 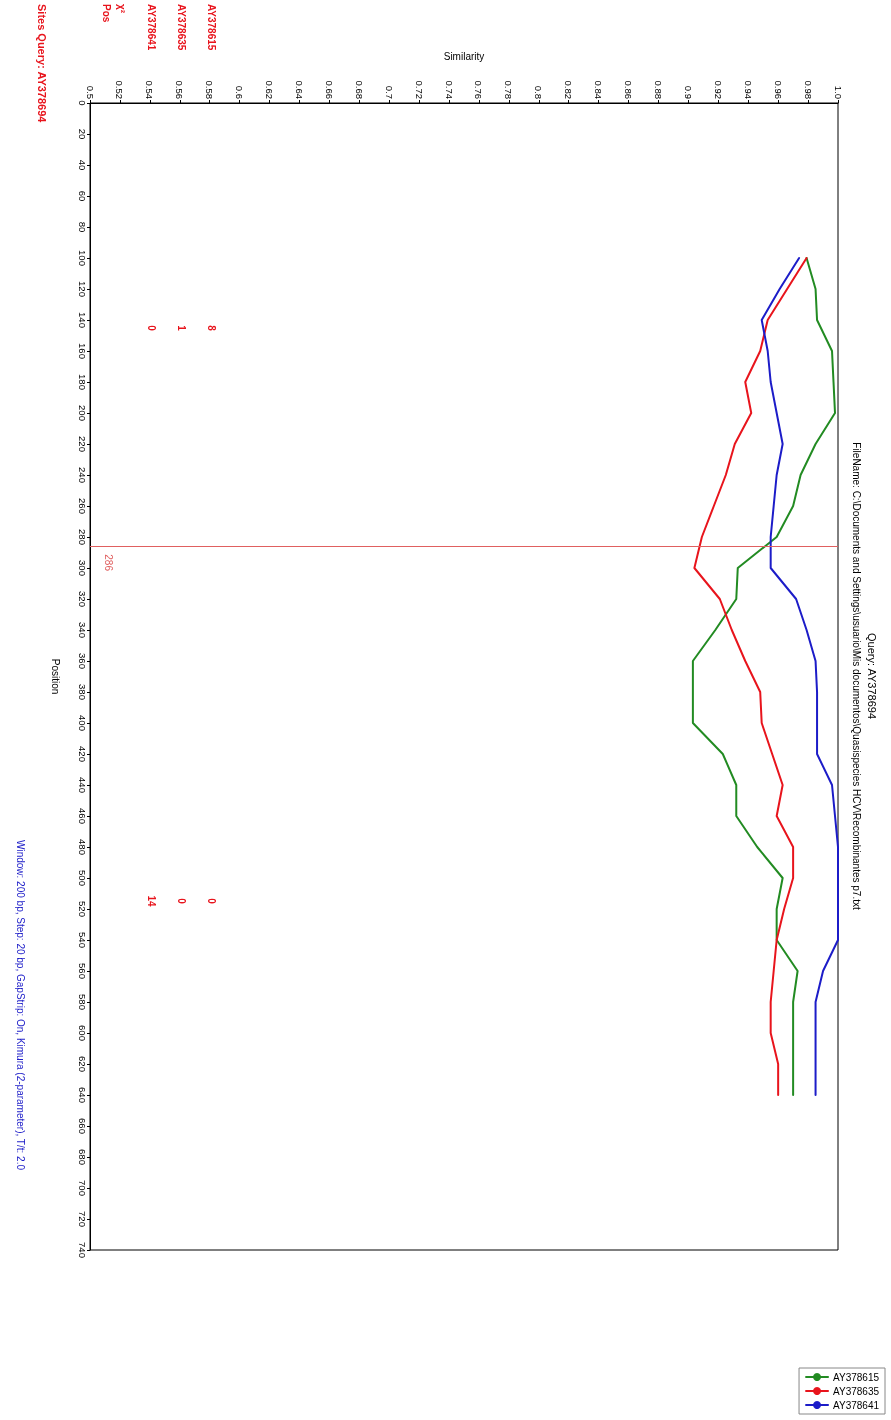 I want to click on y-tick-label: 700, so click(x=82, y=1188).